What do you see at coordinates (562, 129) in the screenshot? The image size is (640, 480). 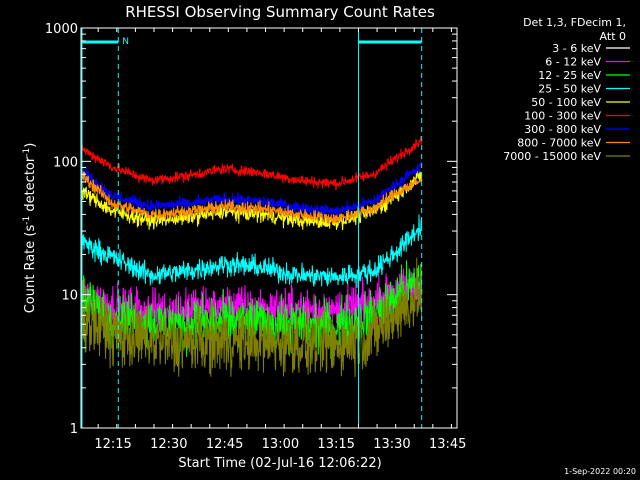 I see `legend-label-7: 300 - 800 keV` at bounding box center [562, 129].